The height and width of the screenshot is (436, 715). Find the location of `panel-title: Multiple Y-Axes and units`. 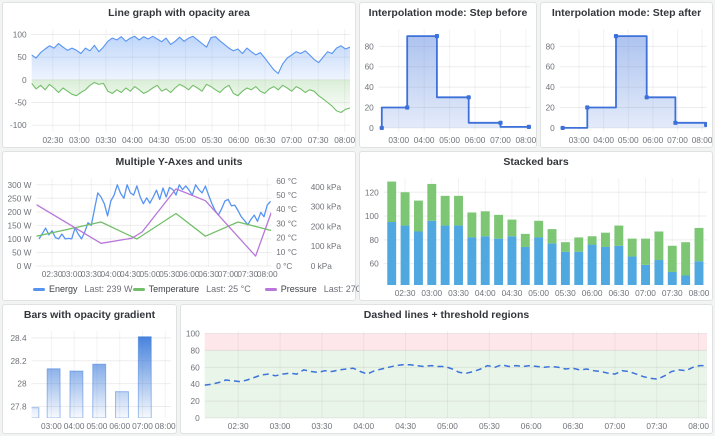

panel-title: Multiple Y-Axes and units is located at coordinates (179, 161).